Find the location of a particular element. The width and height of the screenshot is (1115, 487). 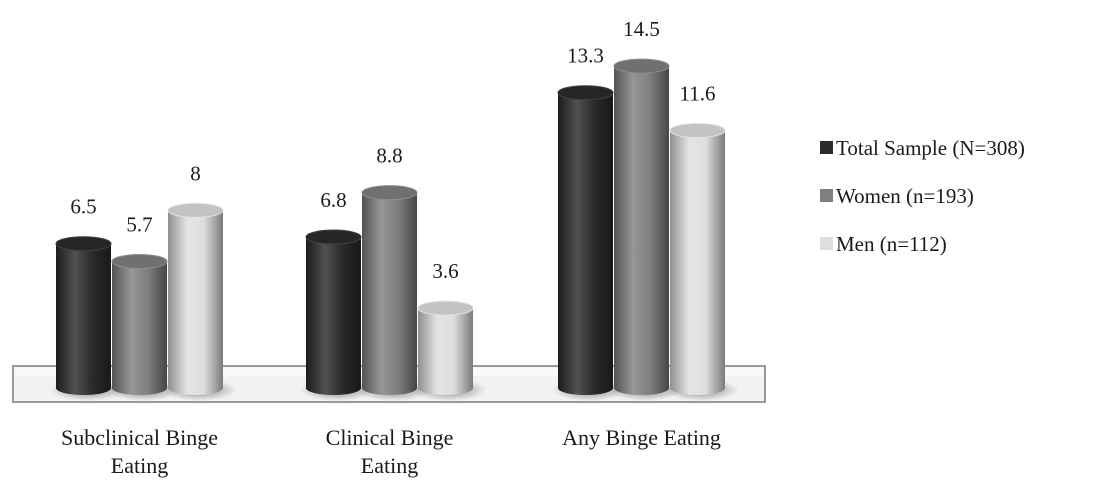

legend-item-1: Women (n=193) is located at coordinates (897, 196).